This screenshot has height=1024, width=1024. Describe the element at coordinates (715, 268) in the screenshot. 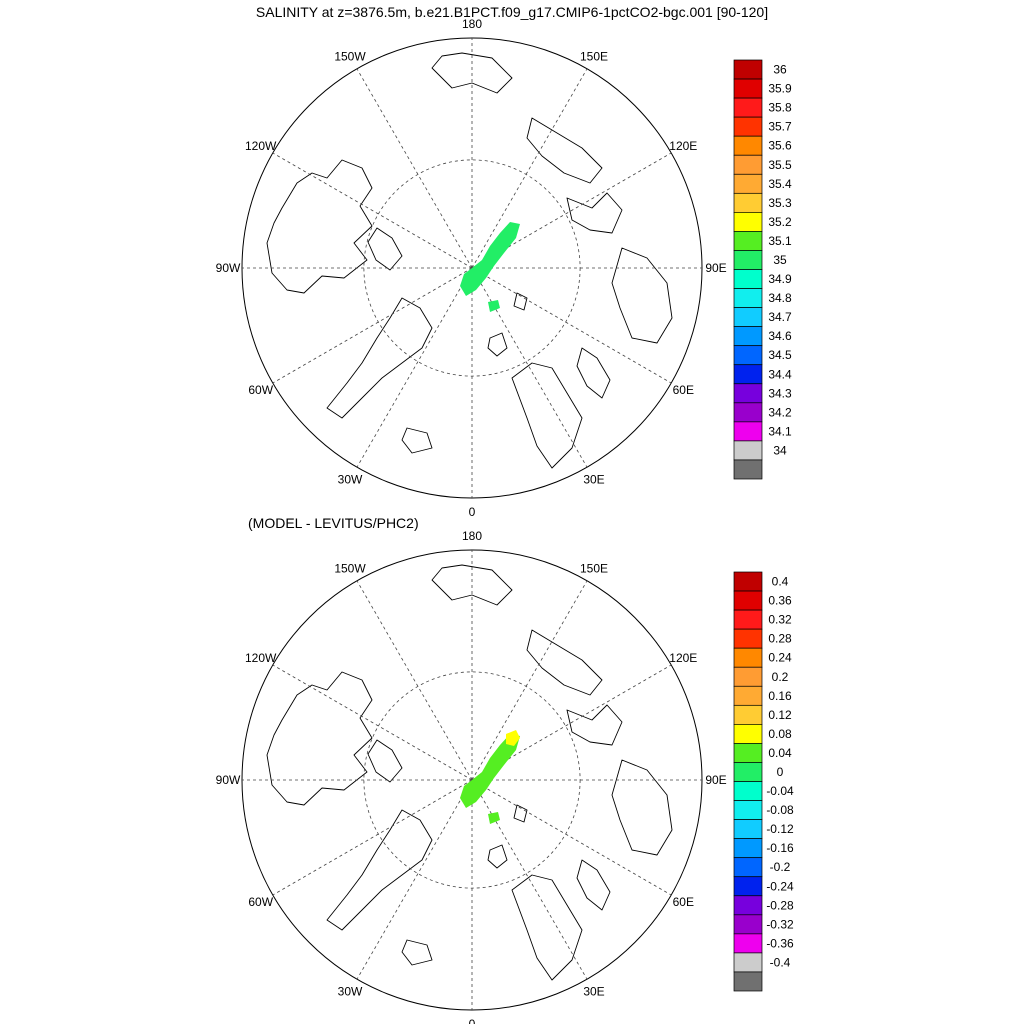

I see `longitude-label: 90E` at that location.